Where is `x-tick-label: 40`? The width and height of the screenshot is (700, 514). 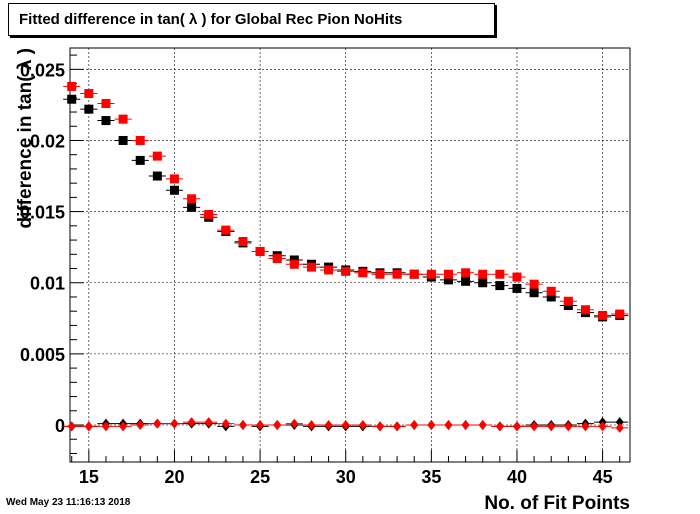
x-tick-label: 40 is located at coordinates (517, 477).